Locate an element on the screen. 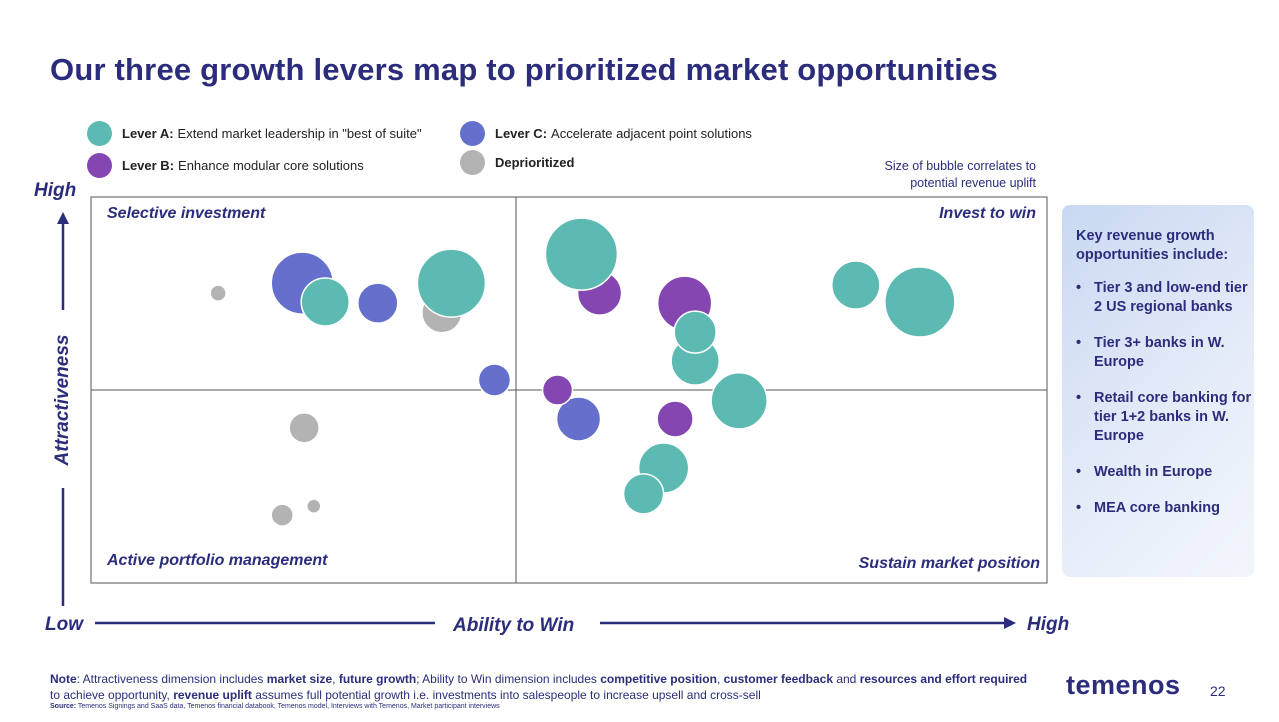 The image size is (1279, 722). quadrant-top-right: Invest to win is located at coordinates (987, 213).